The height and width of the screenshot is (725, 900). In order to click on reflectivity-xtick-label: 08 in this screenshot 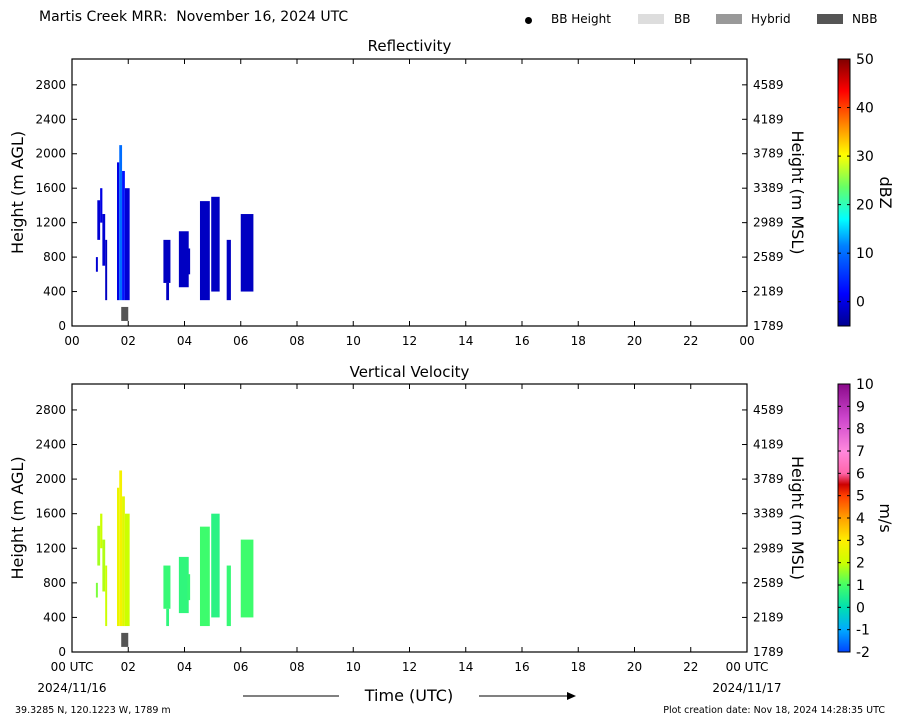, I will do `click(296, 341)`.